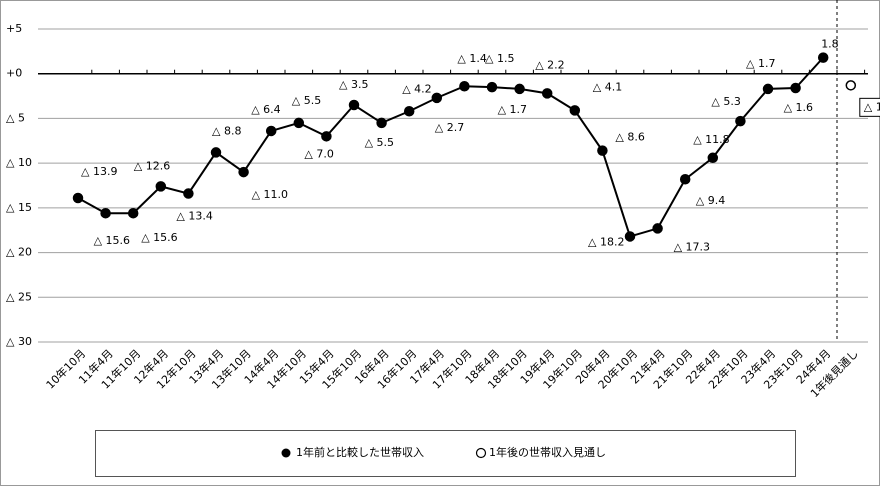 Image resolution: width=880 pixels, height=486 pixels. What do you see at coordinates (19, 252) in the screenshot?
I see `y-tick-label: △ 20` at bounding box center [19, 252].